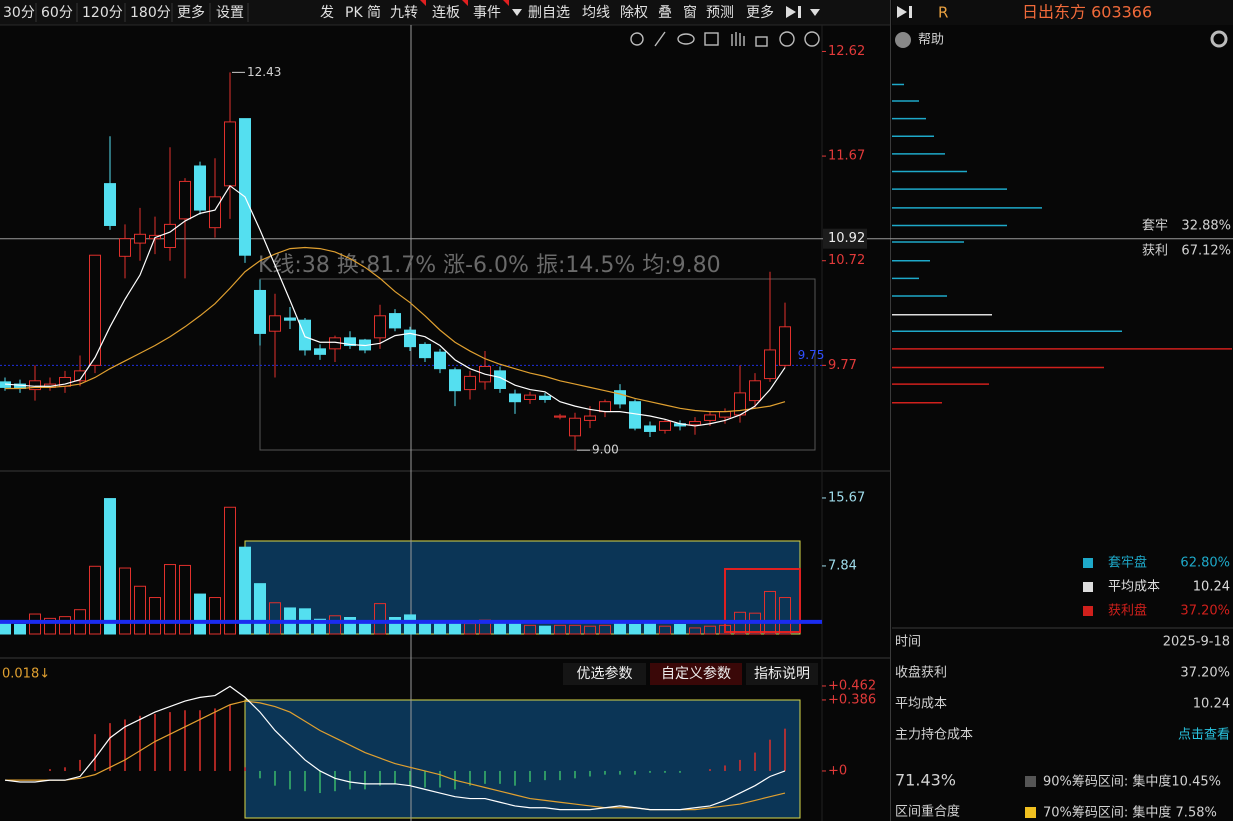 Image resolution: width=1233 pixels, height=821 pixels. Describe the element at coordinates (1134, 587) in the screenshot. I see `legend-label: 平均成本` at that location.